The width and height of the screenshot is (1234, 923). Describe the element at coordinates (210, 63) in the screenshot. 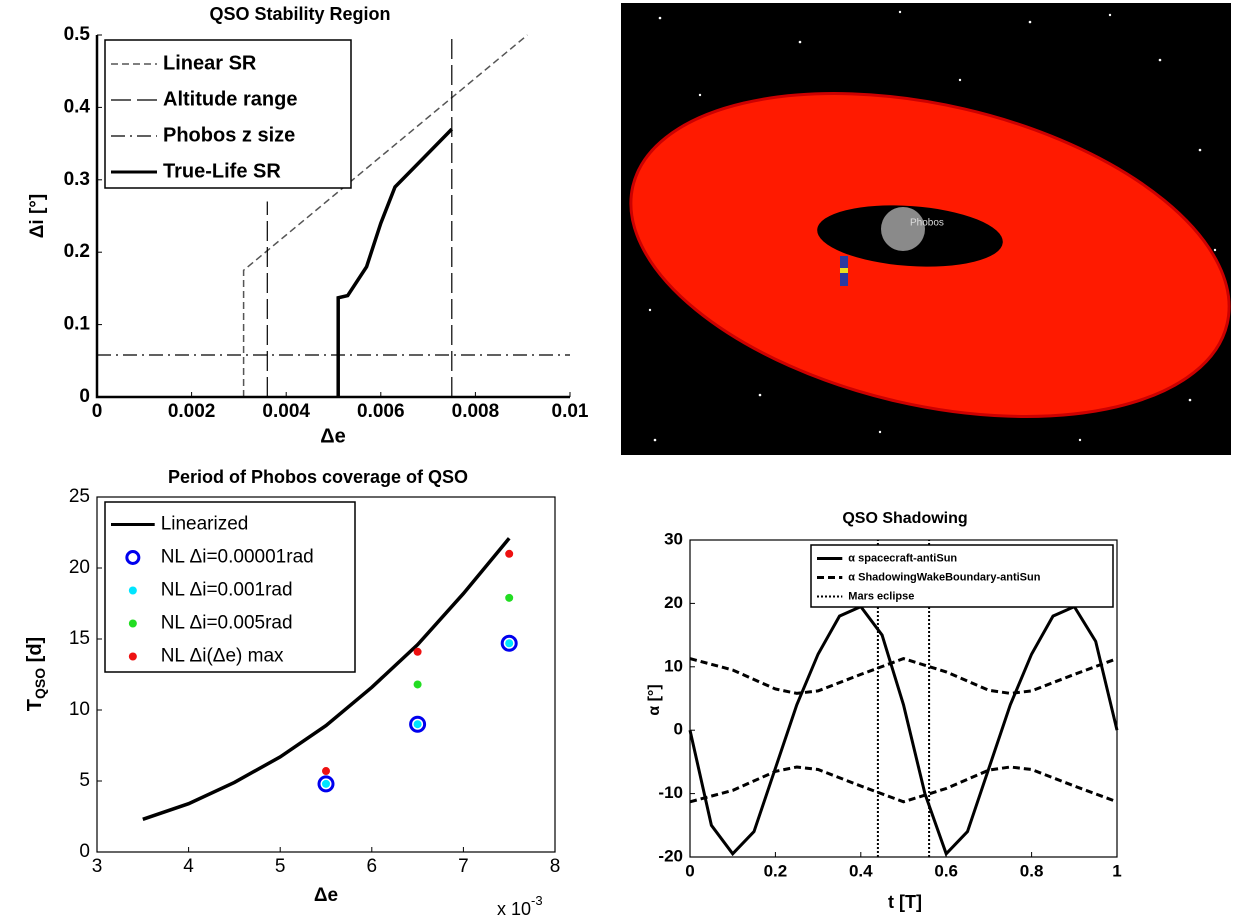

I see `legend-label: Linear SR` at that location.